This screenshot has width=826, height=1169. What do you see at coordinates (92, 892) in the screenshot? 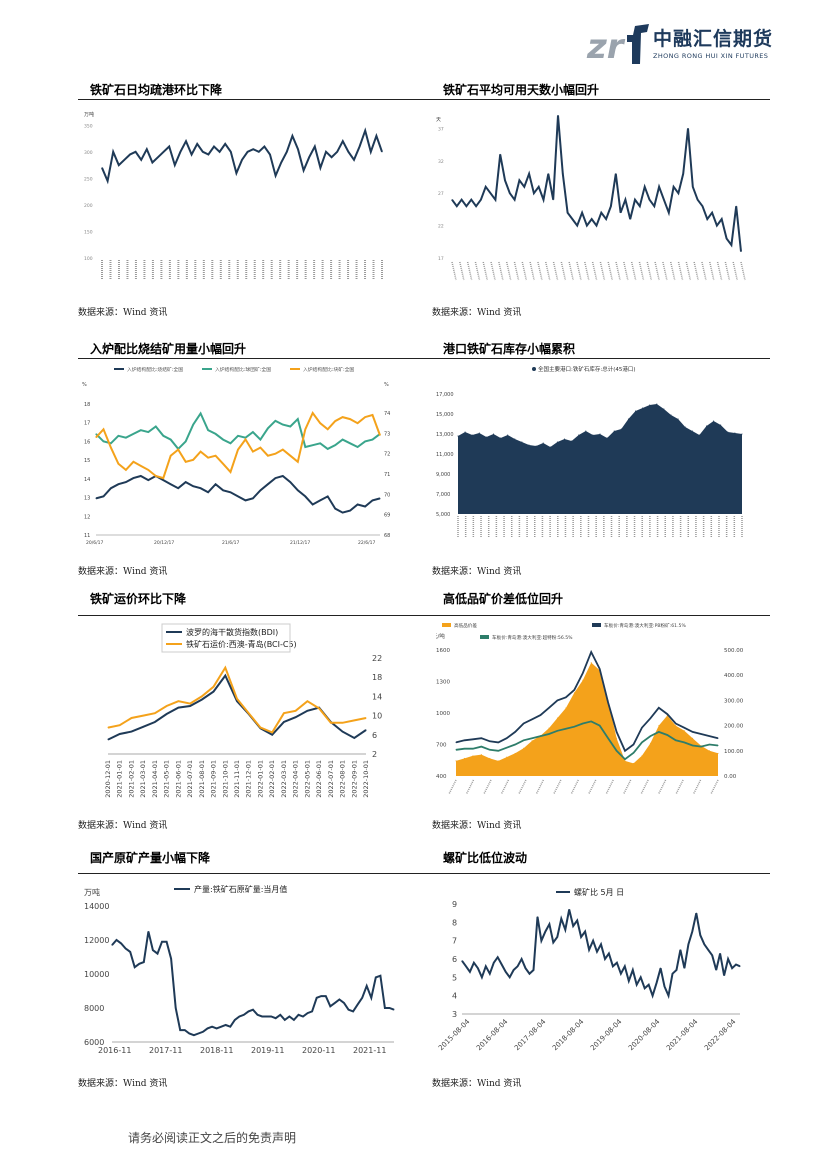
I see `y-axis-label: 万吨` at bounding box center [92, 892].